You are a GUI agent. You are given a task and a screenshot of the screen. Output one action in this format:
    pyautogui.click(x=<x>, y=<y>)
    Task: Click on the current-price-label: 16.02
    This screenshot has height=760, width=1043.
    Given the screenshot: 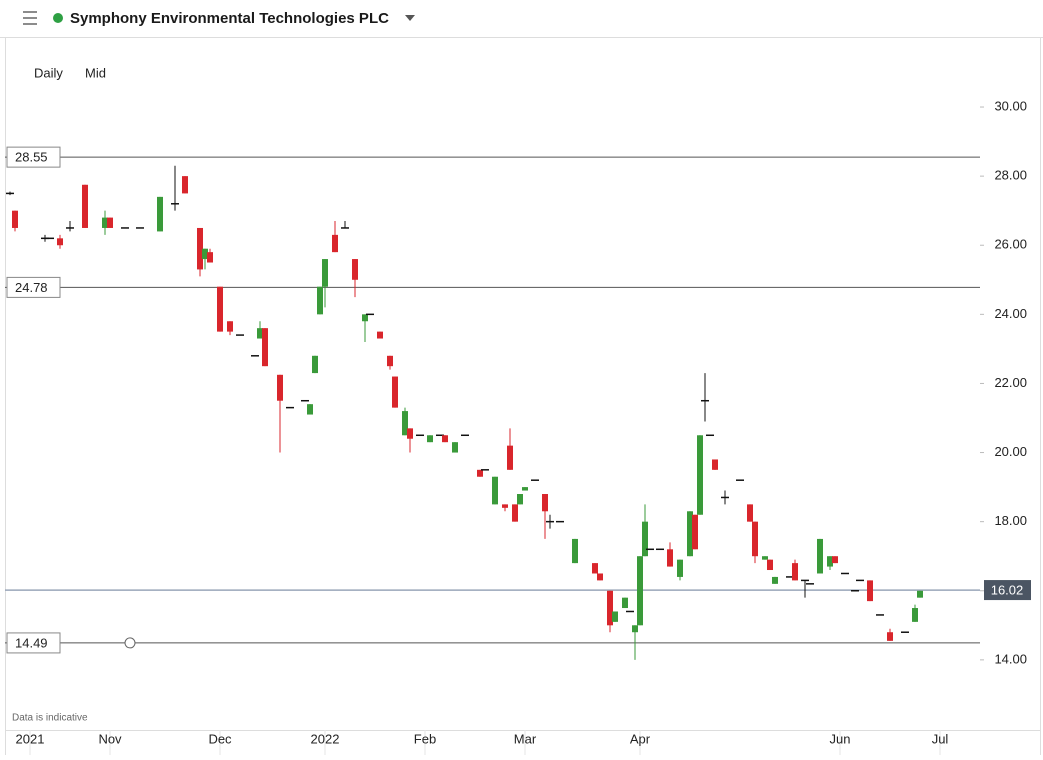 What is the action you would take?
    pyautogui.click(x=1007, y=590)
    